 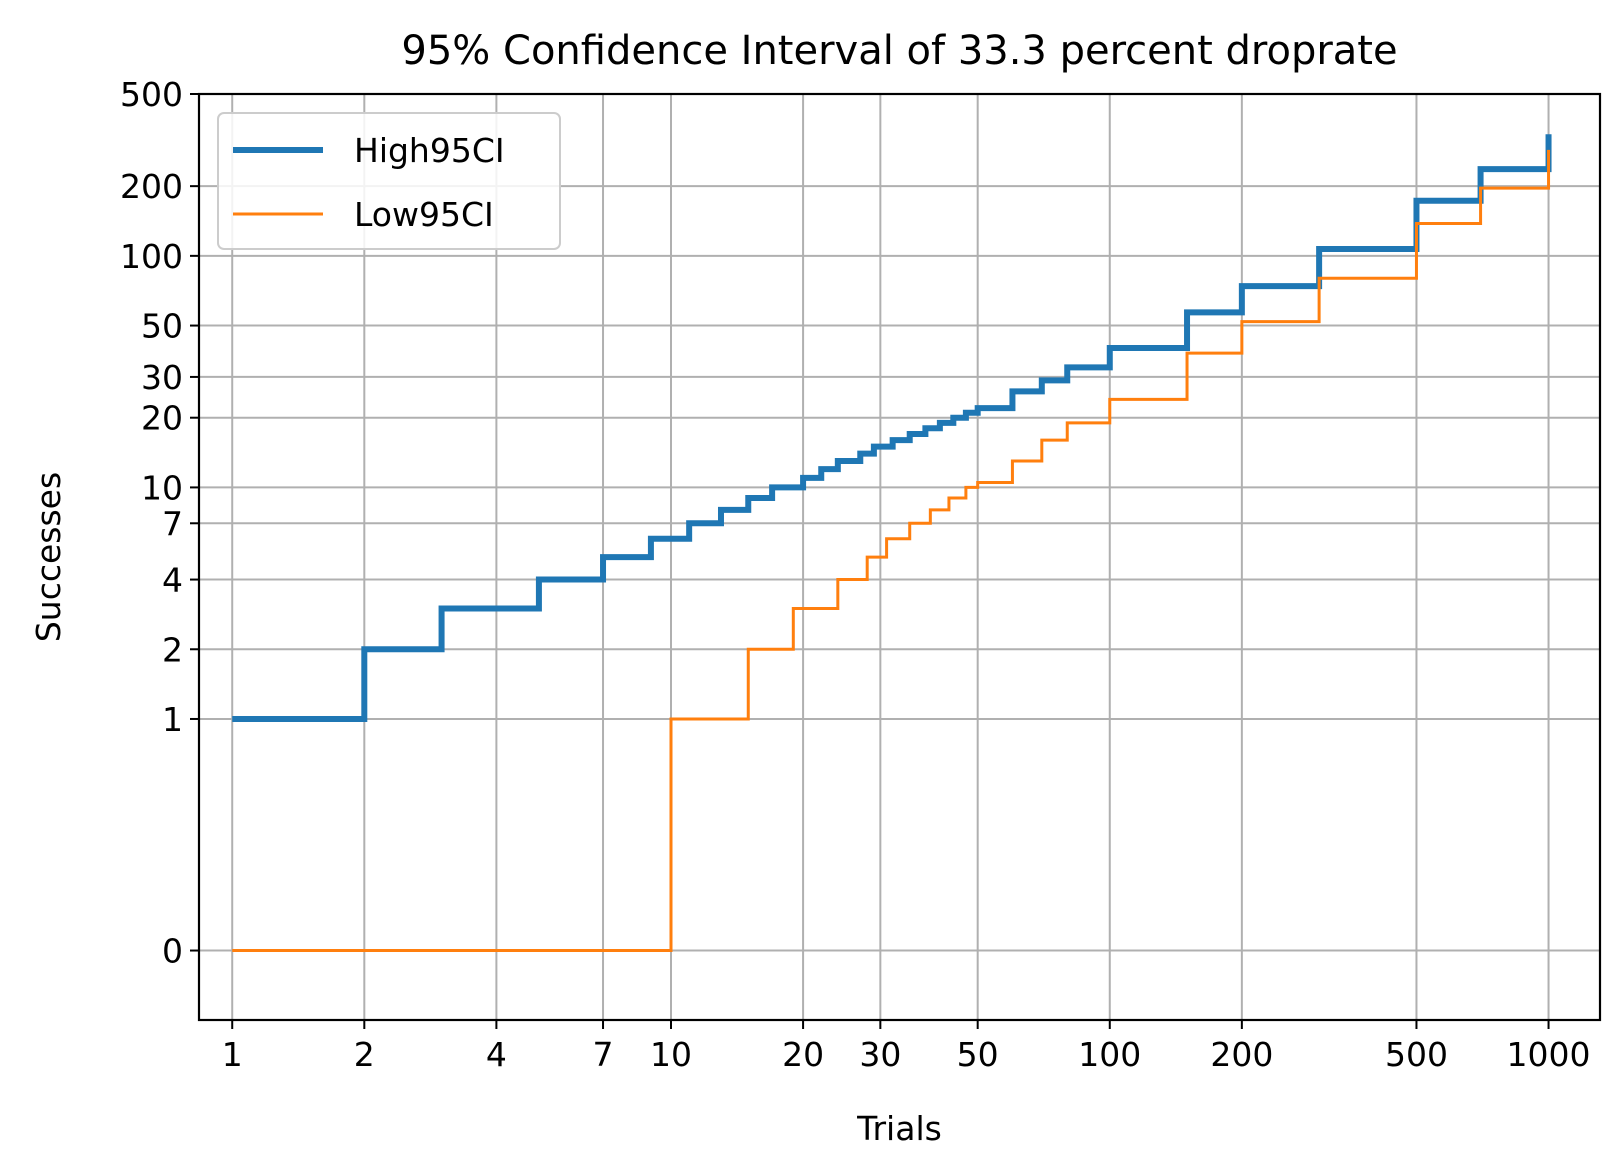 I want to click on y-tick-label: 7, so click(x=172, y=523).